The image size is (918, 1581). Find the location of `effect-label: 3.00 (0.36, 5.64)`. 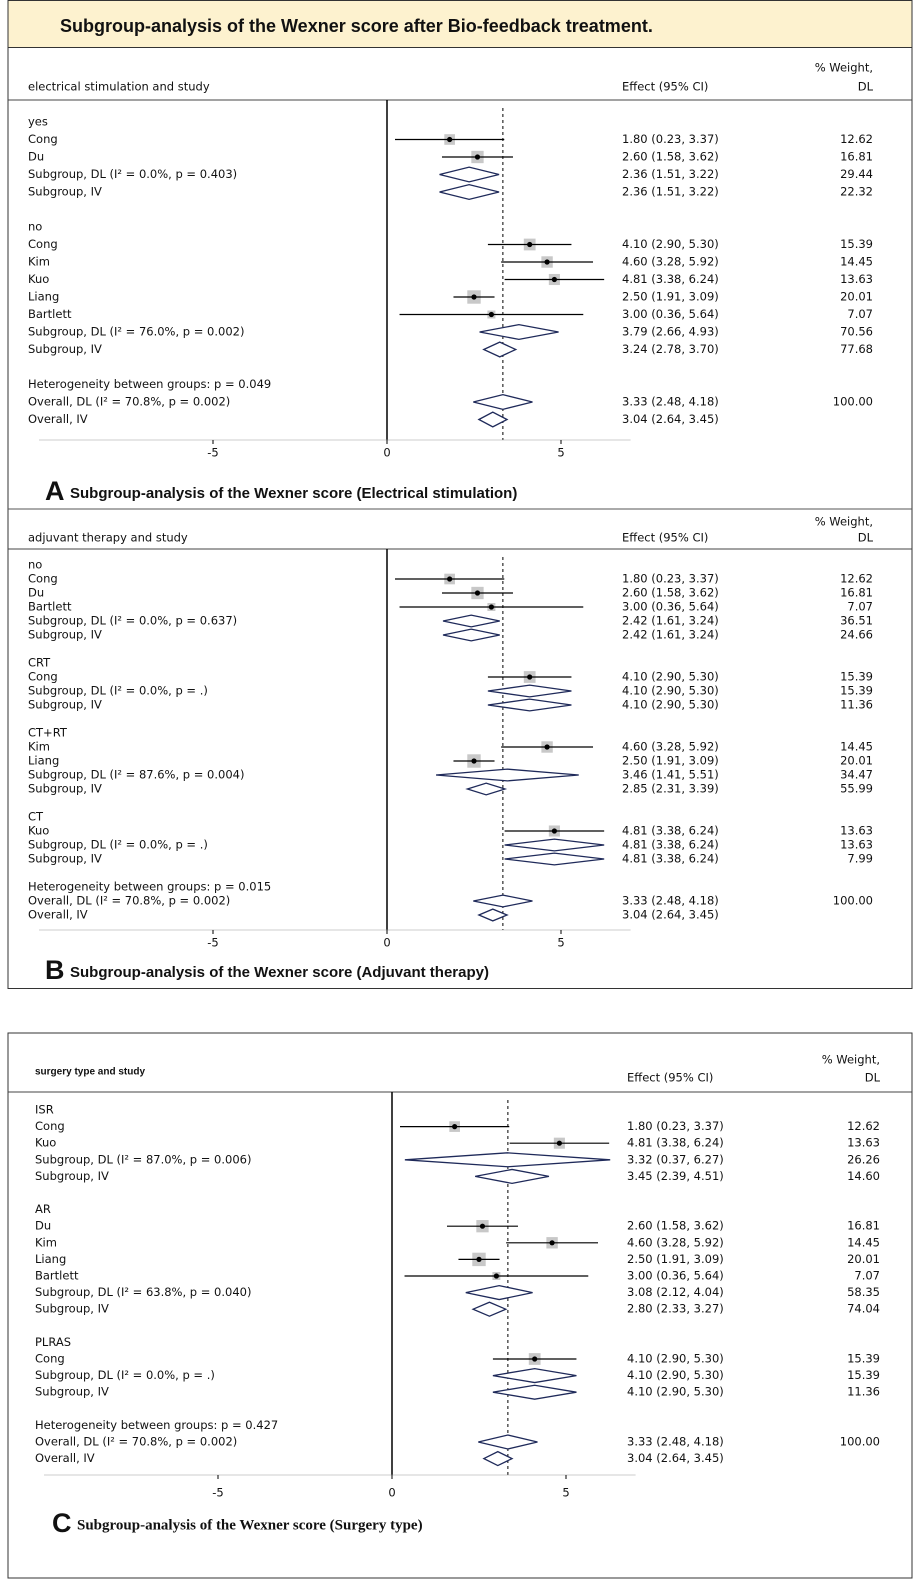

effect-label: 3.00 (0.36, 5.64) is located at coordinates (675, 1276).